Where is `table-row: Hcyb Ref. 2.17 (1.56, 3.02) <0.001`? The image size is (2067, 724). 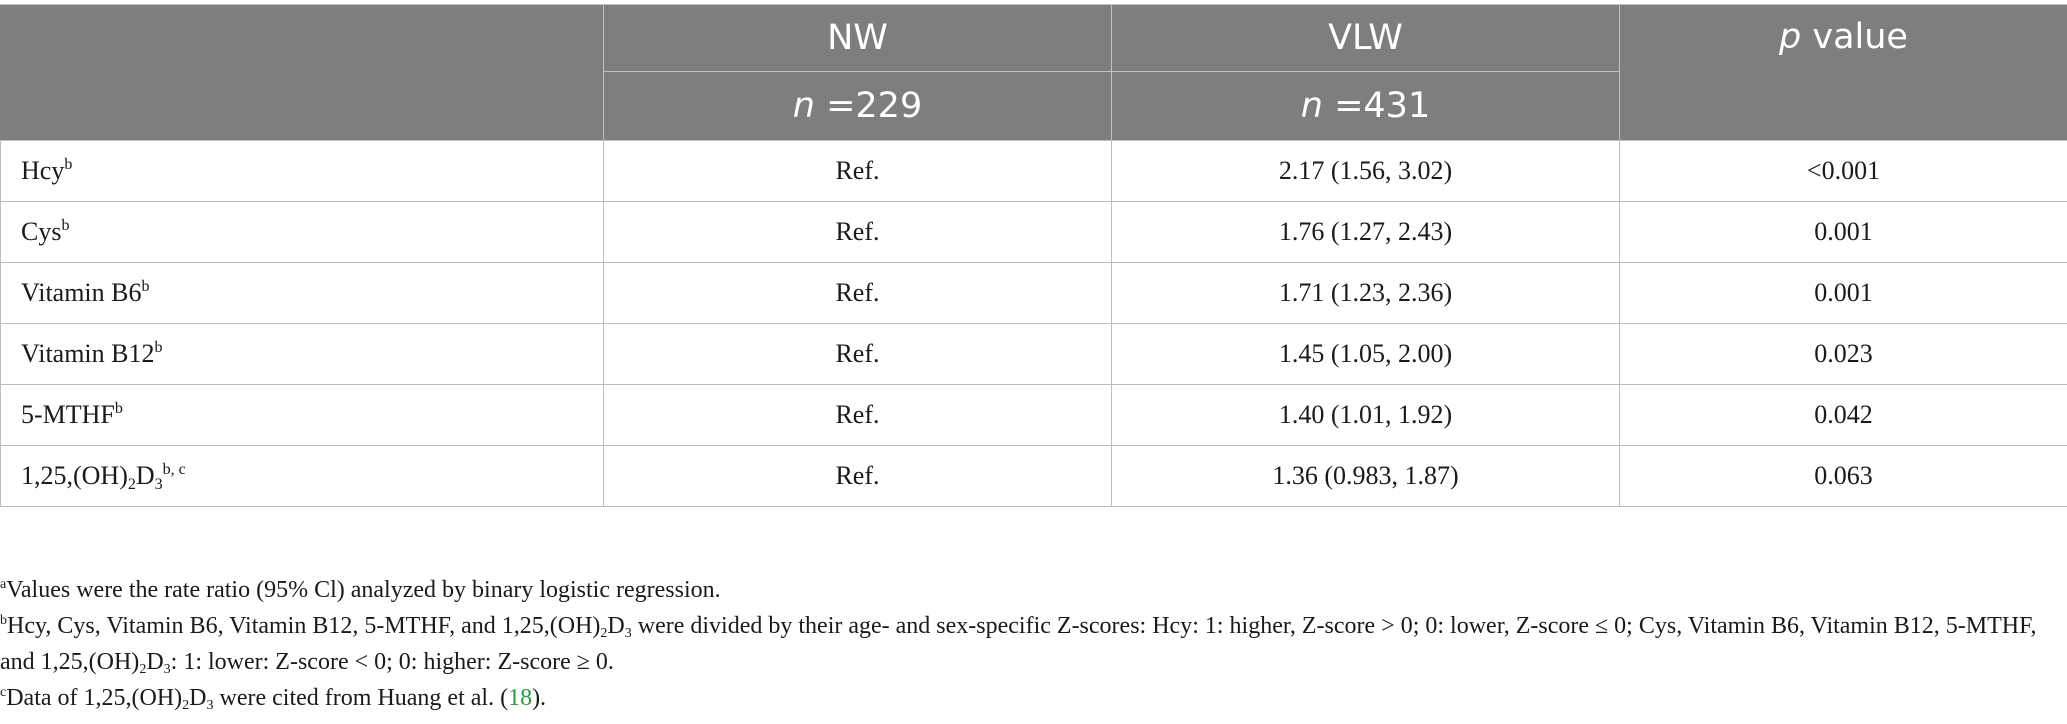
table-row: Hcyb Ref. 2.17 (1.56, 3.02) <0.001 is located at coordinates (1033, 171).